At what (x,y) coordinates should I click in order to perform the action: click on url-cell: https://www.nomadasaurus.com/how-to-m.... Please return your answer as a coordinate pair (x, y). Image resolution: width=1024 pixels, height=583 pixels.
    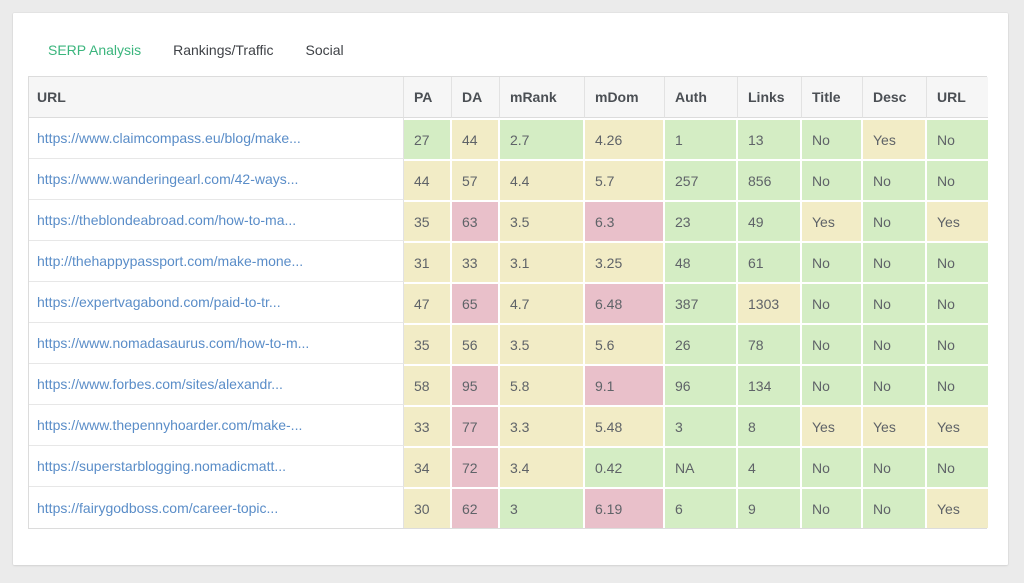
    Looking at the image, I should click on (216, 343).